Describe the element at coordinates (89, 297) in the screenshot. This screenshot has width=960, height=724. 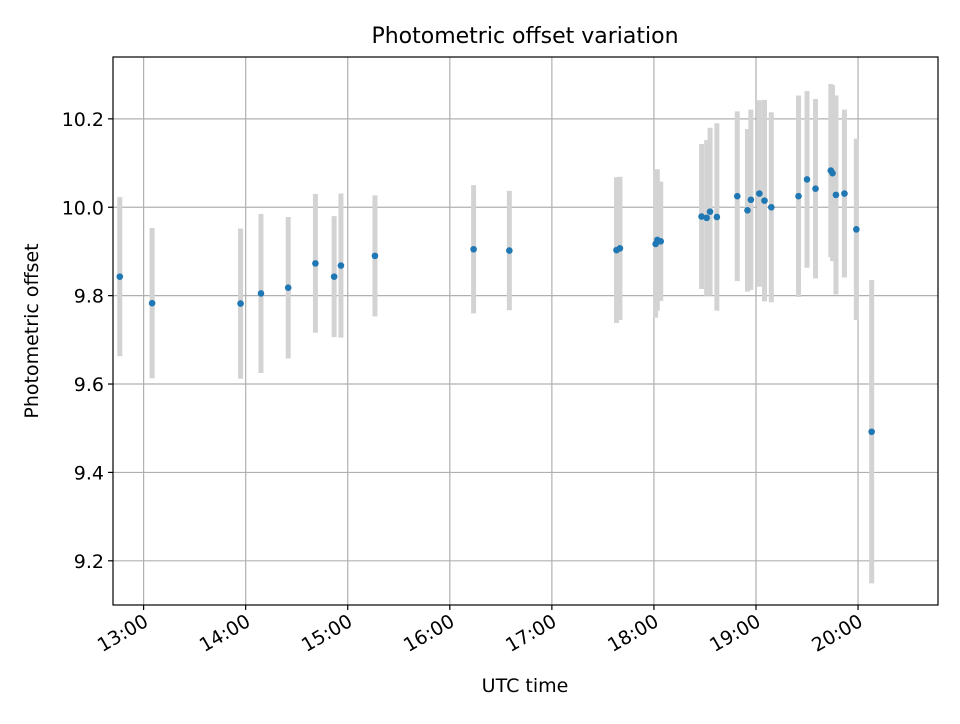
I see `y-tick-label: 9.8` at that location.